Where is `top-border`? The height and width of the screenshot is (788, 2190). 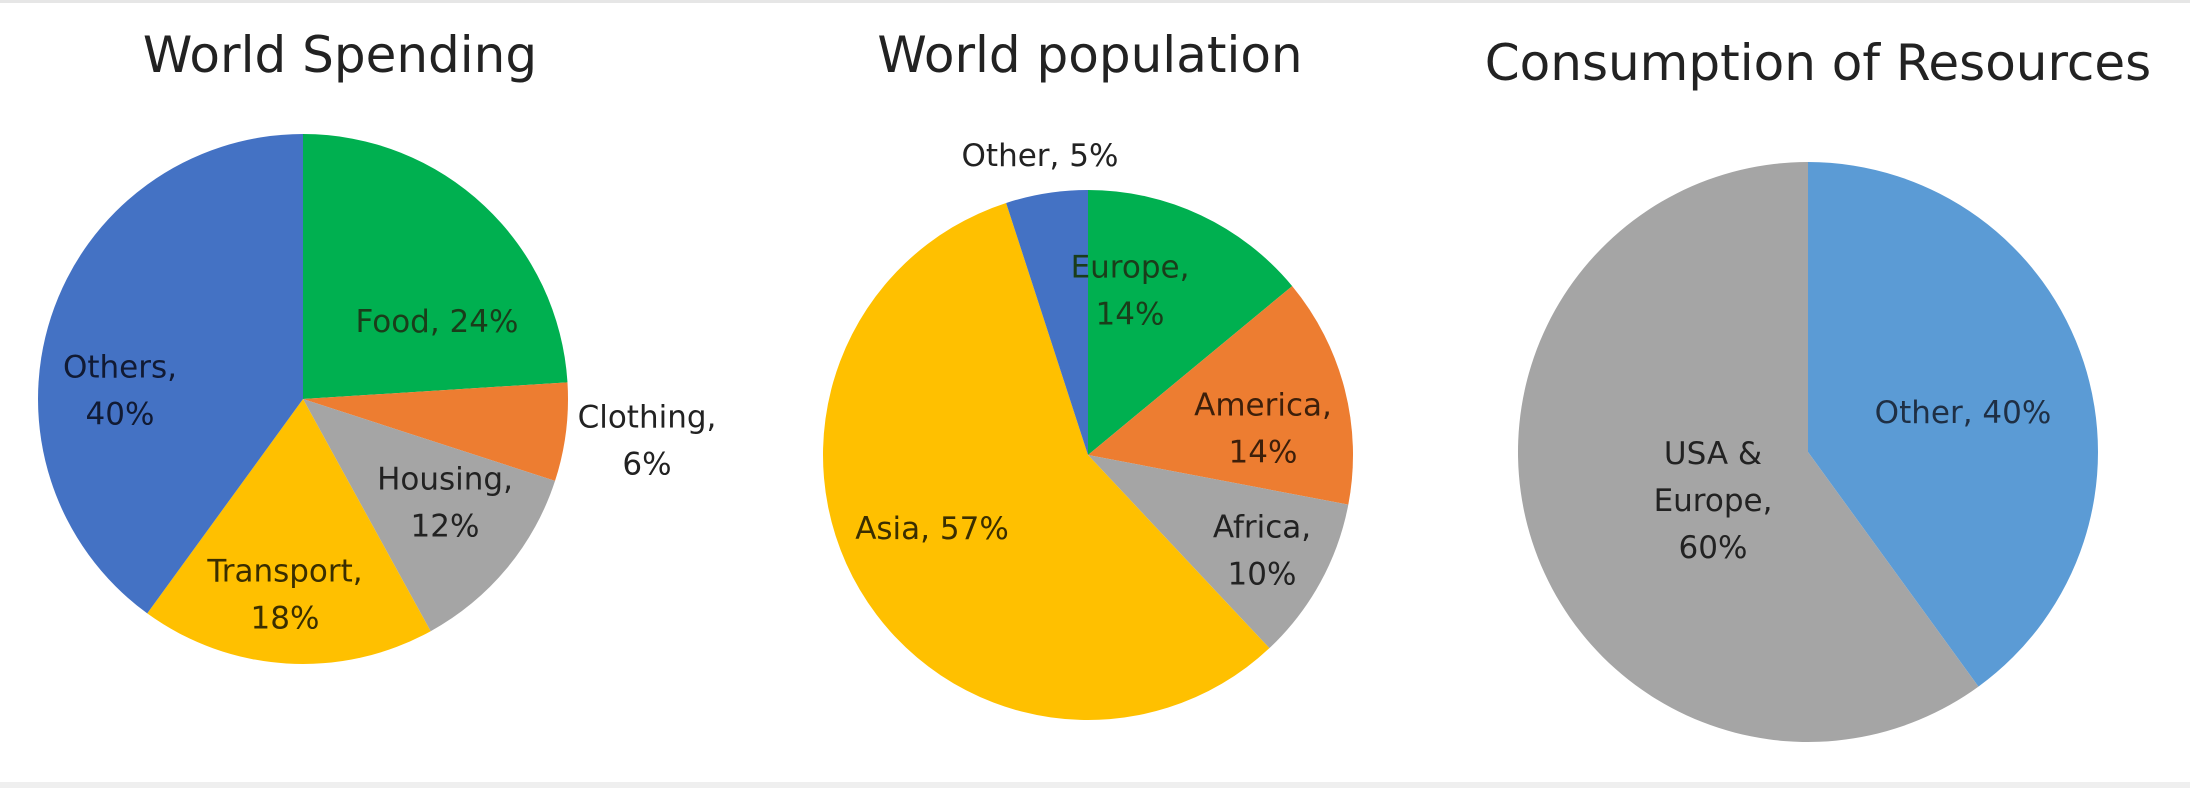 top-border is located at coordinates (1095, 1).